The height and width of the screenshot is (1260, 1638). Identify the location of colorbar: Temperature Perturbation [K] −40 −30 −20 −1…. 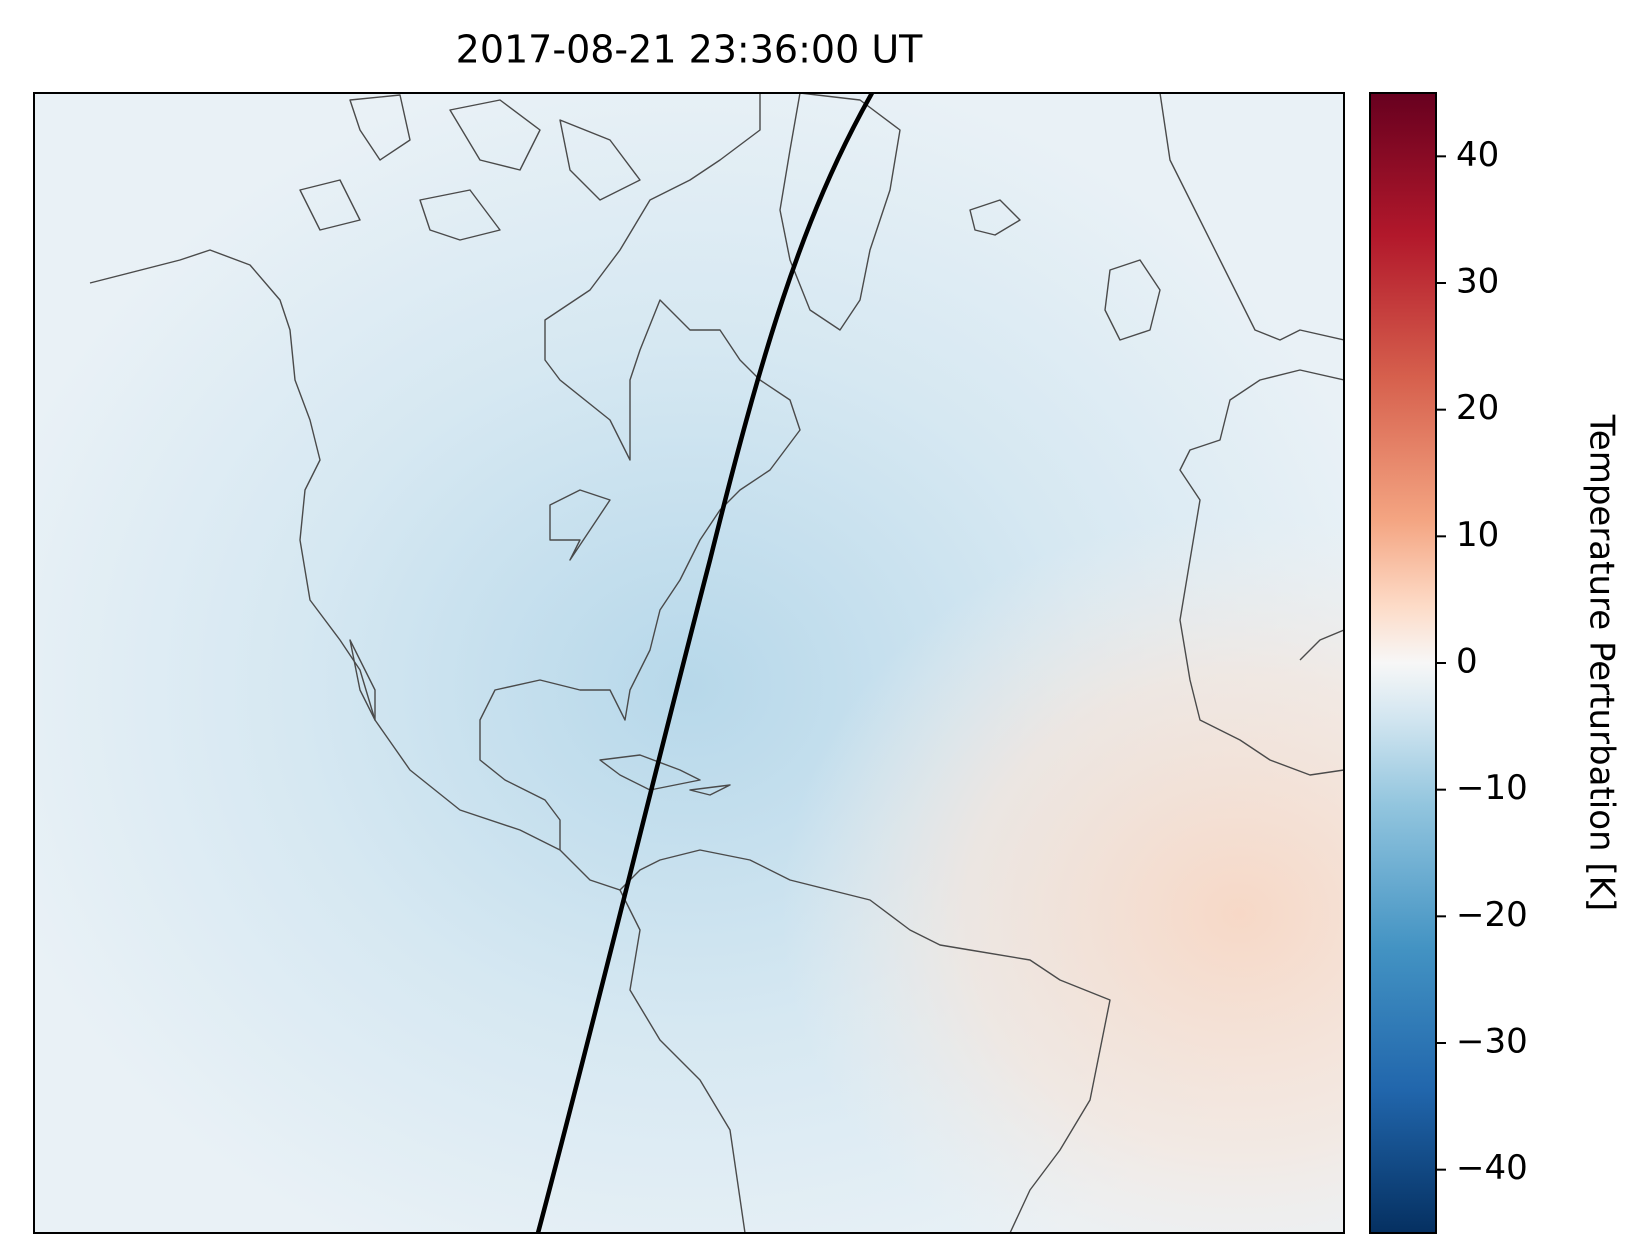
(1495, 663).